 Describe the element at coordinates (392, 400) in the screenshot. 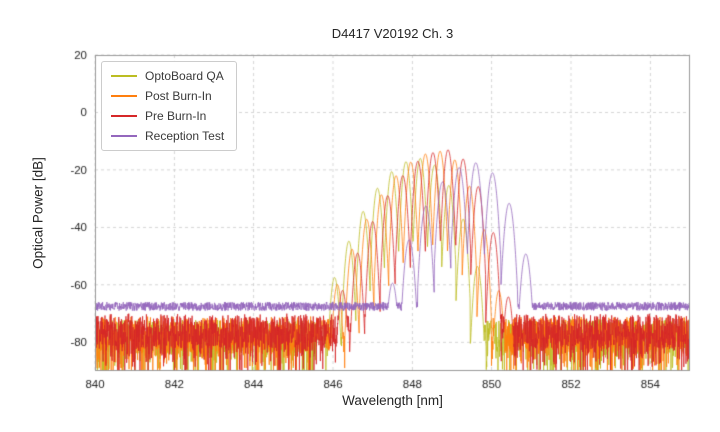

I see `x-axis-label: Wavelength [nm]` at that location.